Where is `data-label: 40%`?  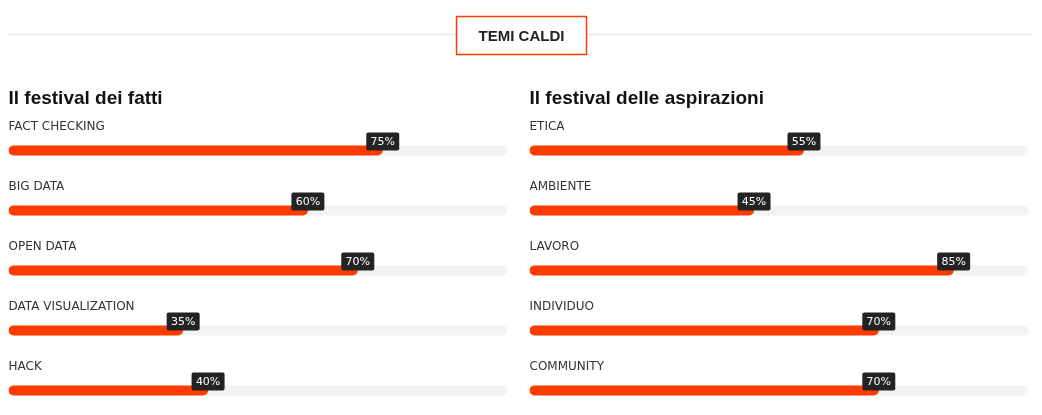 data-label: 40% is located at coordinates (208, 381).